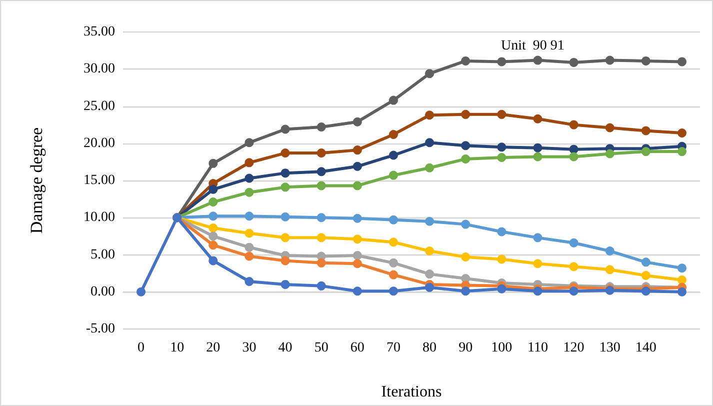  What do you see at coordinates (141, 348) in the screenshot?
I see `x-tick-label: 0` at bounding box center [141, 348].